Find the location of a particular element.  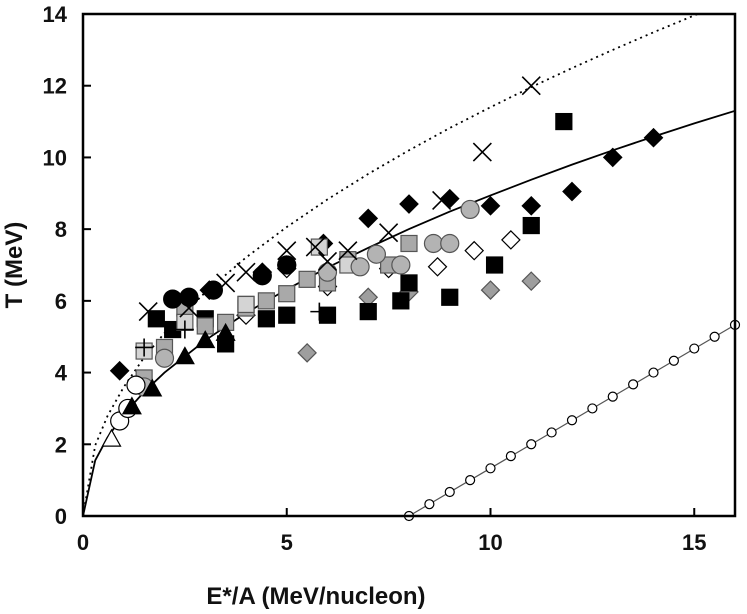

x-tick-label: 15 is located at coordinates (694, 542).